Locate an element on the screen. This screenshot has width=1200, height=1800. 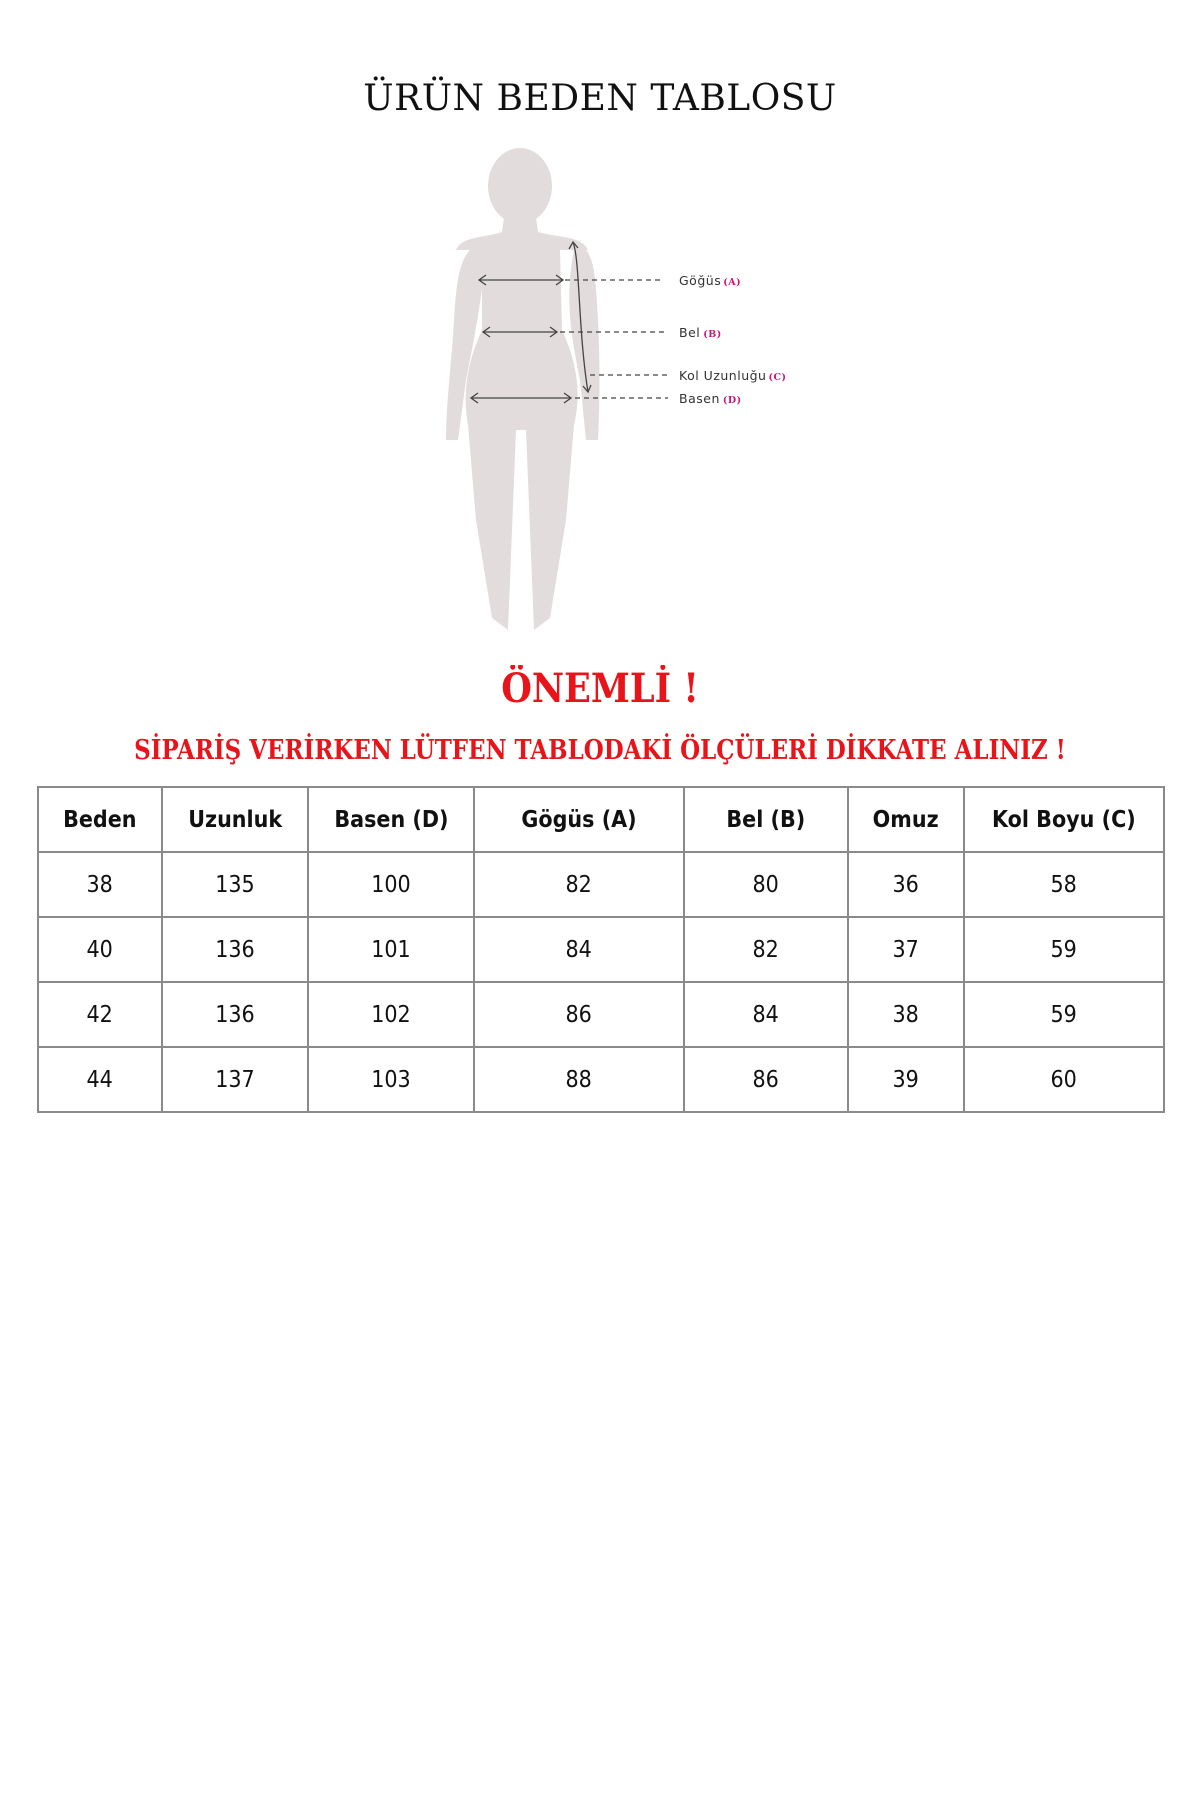
page-title: ÜRÜN BEDEN TABLOSU is located at coordinates (600, 98).